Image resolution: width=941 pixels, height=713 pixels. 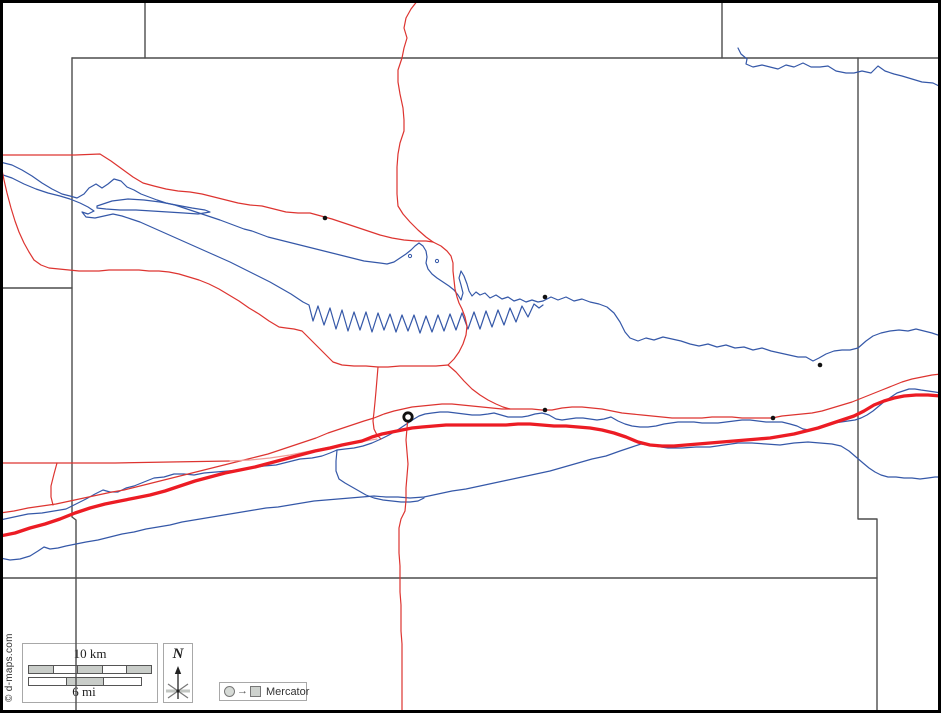 I want to click on county-seat-marker, so click(x=408, y=417).